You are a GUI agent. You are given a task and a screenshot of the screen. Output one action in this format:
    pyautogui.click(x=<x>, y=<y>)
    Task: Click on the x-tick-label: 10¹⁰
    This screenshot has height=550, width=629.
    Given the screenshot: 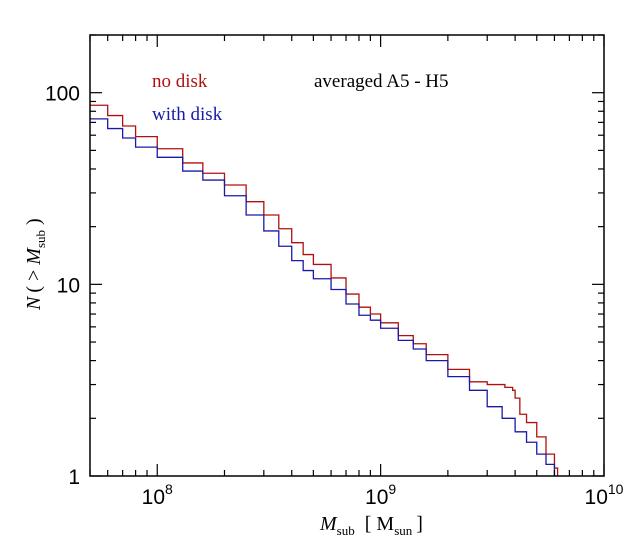 What is the action you would take?
    pyautogui.click(x=604, y=495)
    